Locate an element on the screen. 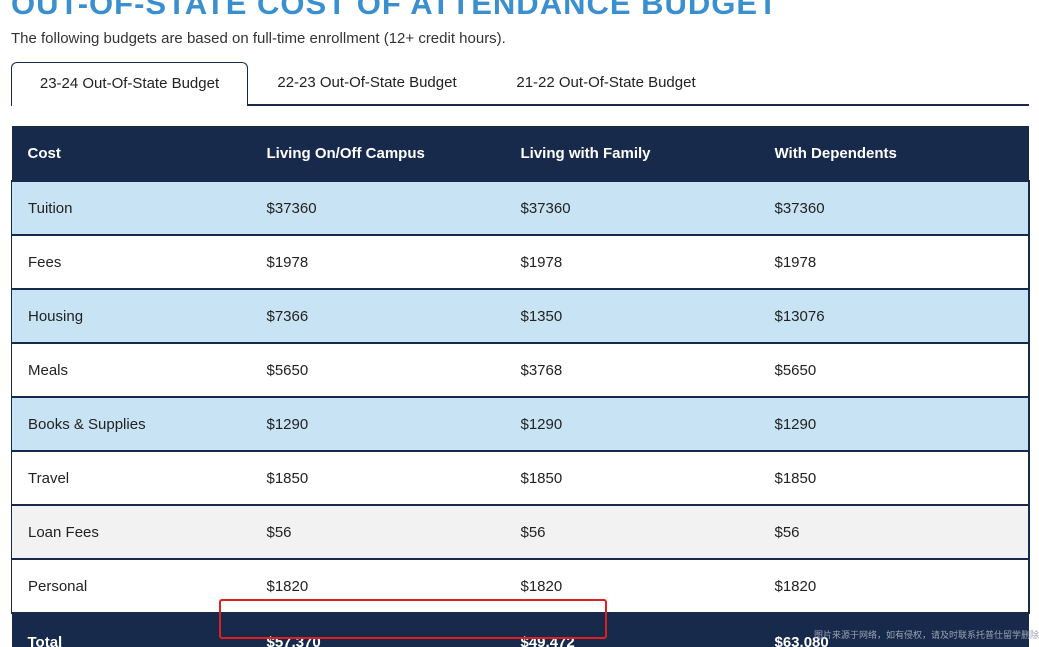 Image resolution: width=1039 pixels, height=647 pixels. tab-22-23-budget: 22-23 Out-Of-State Budget is located at coordinates (367, 82).